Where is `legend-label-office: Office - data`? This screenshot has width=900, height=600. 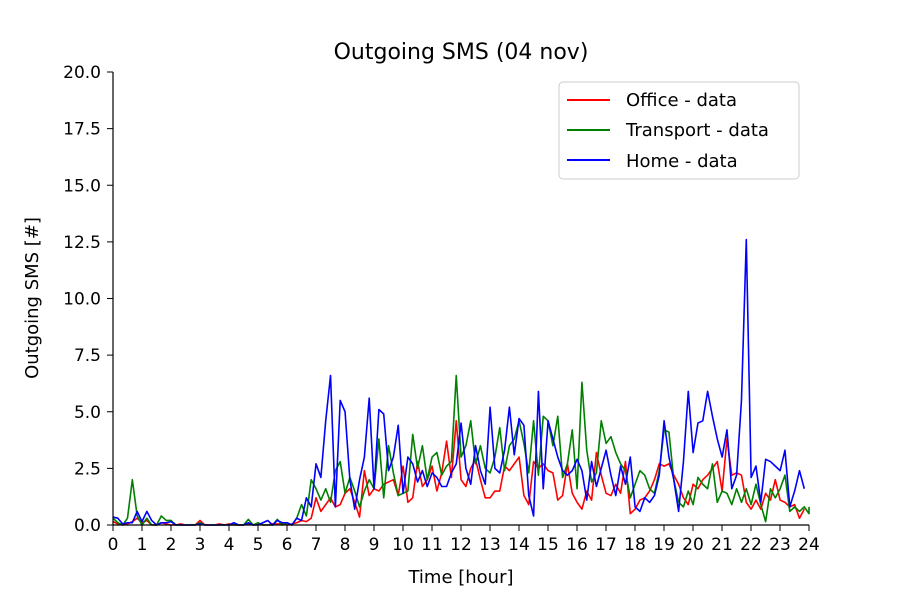
legend-label-office: Office - data is located at coordinates (681, 100).